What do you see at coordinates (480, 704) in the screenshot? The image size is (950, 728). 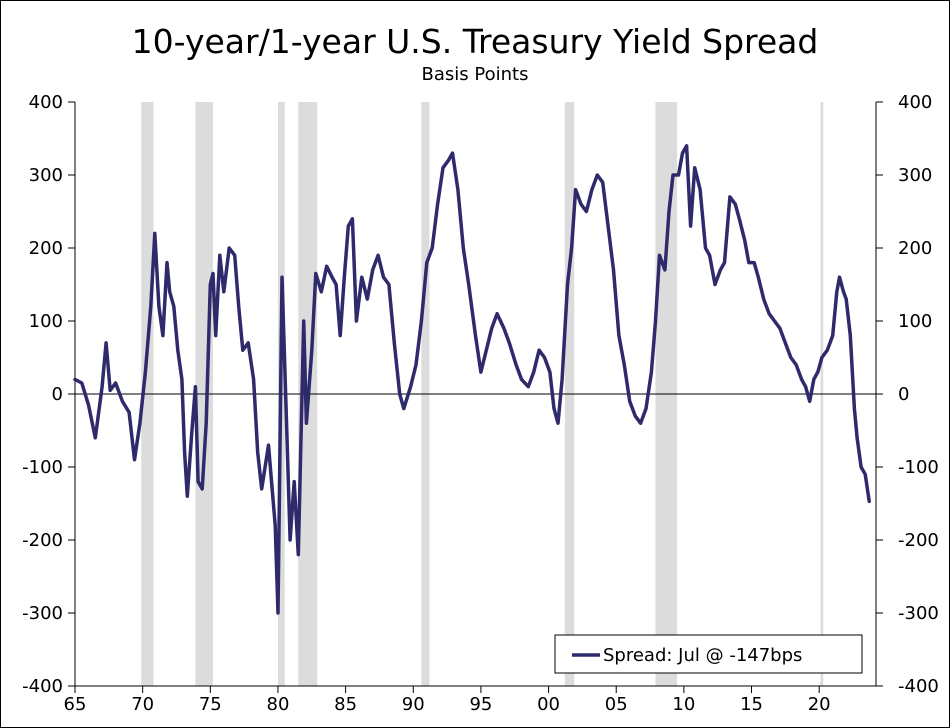 I see `x-tick-label: 95` at bounding box center [480, 704].